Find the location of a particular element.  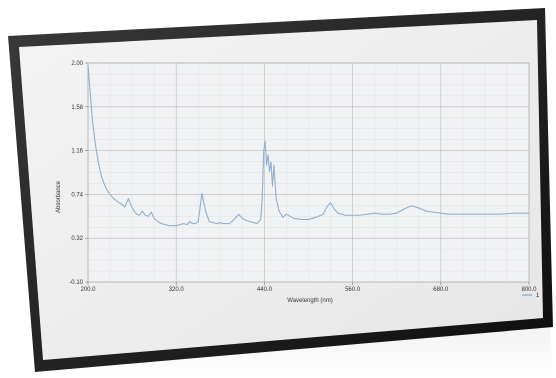

y-axis: -0.10 0.32 0.74 1.16 1.58 2.00 is located at coordinates (78, 173).